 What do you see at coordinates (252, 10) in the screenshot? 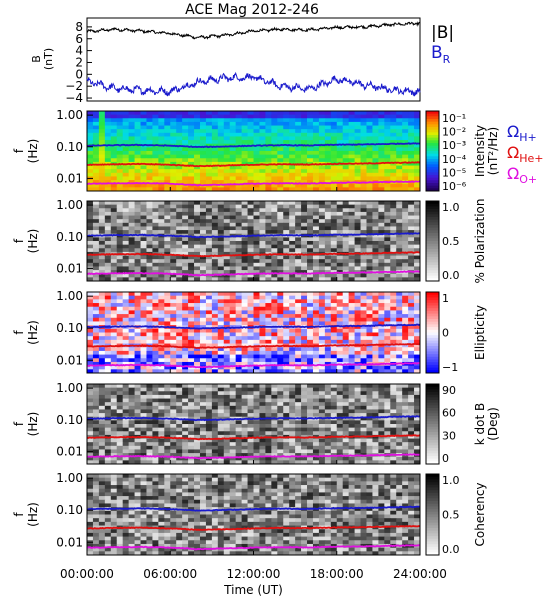
I see `chart-title: ACE Mag 2012-246` at bounding box center [252, 10].